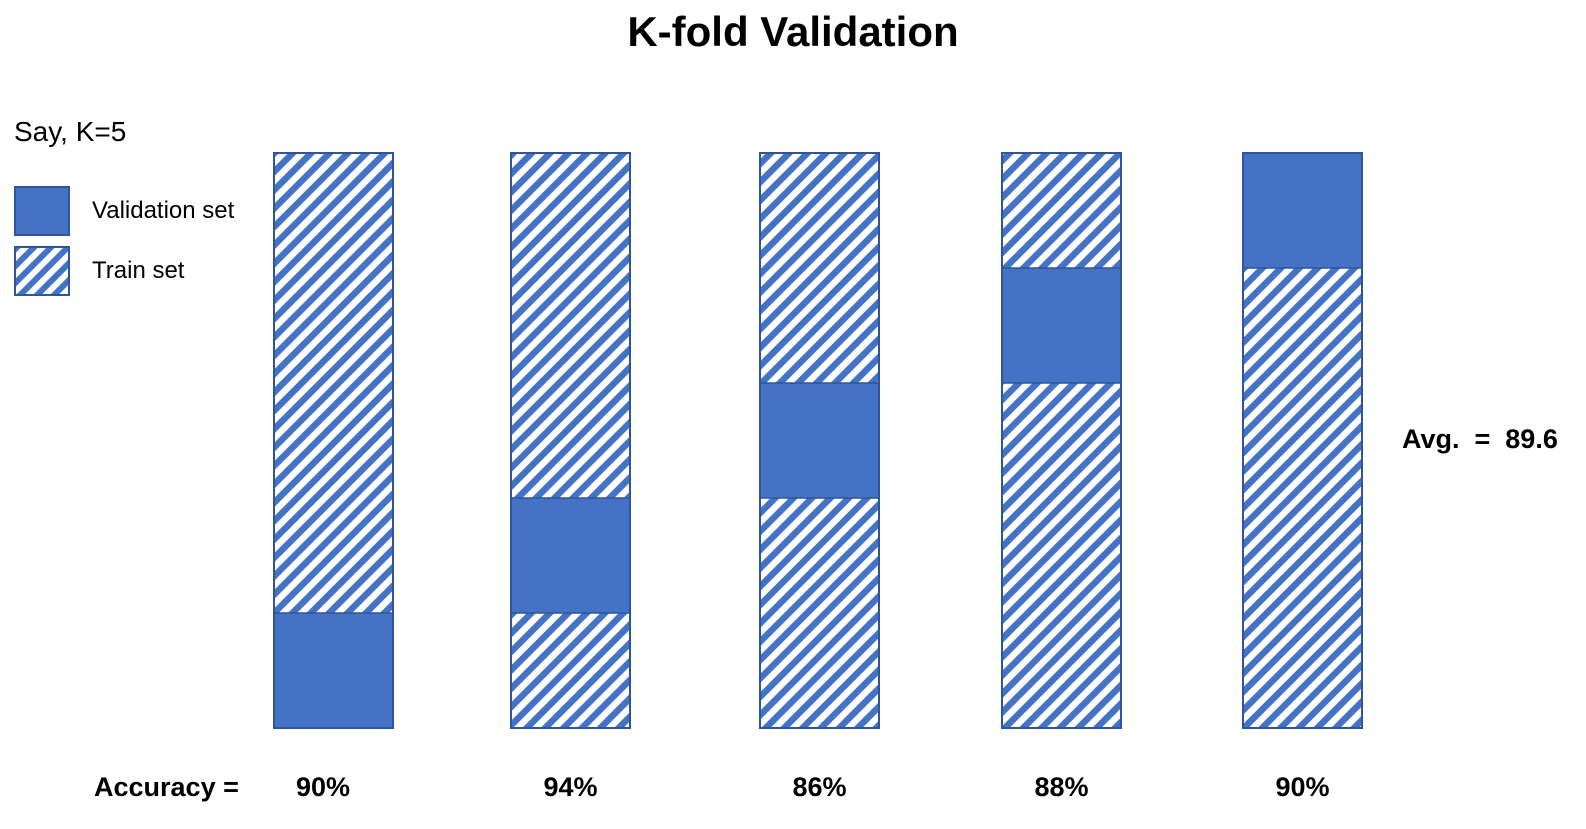  Describe the element at coordinates (1061, 325) in the screenshot. I see `fold-4-validation-segment` at that location.